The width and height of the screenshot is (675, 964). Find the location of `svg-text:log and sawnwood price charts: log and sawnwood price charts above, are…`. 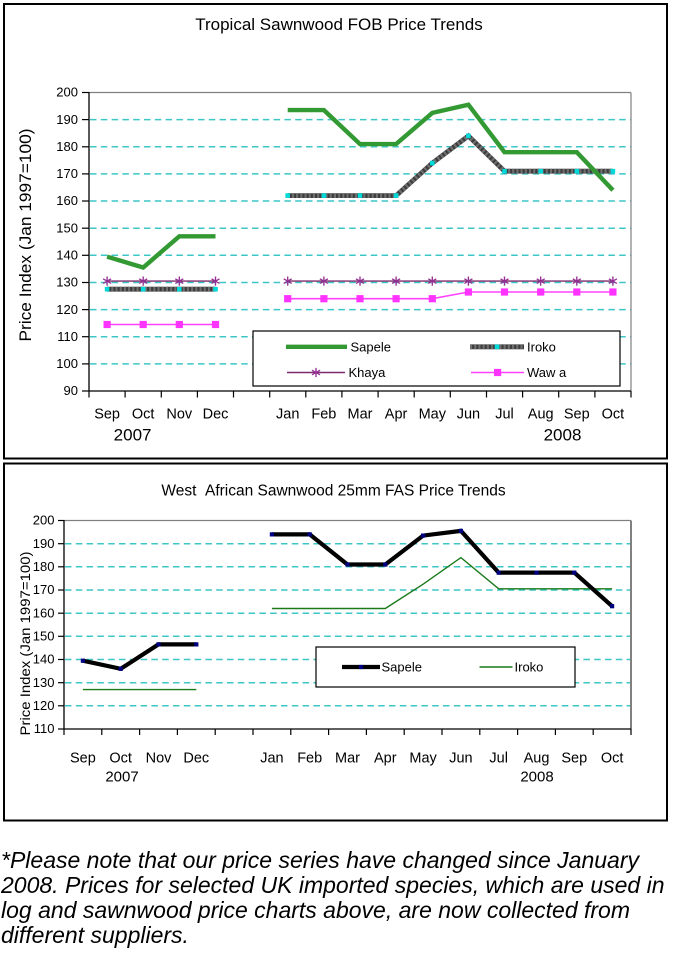

svg-text:log and sawnwood price charts: log and sawnwood price charts above, are… is located at coordinates (315, 910).